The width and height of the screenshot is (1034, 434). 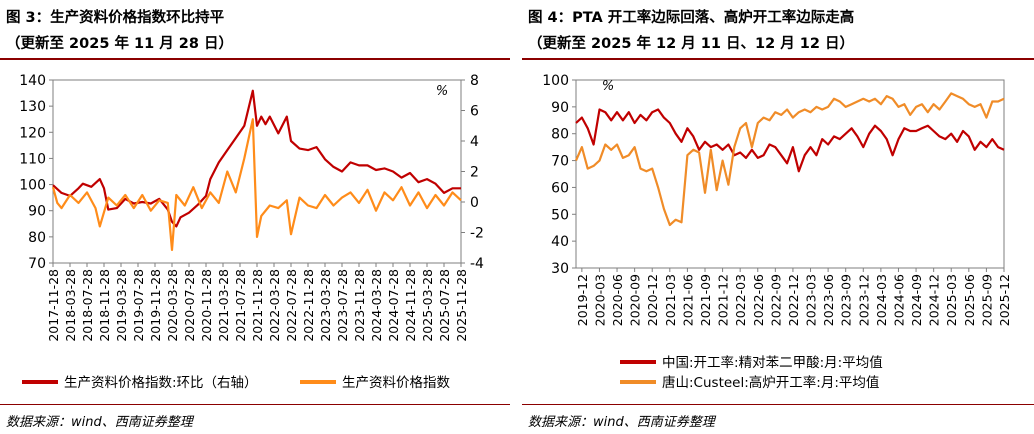 I want to click on x-tick-label: 2023-11-28, so click(x=359, y=305).